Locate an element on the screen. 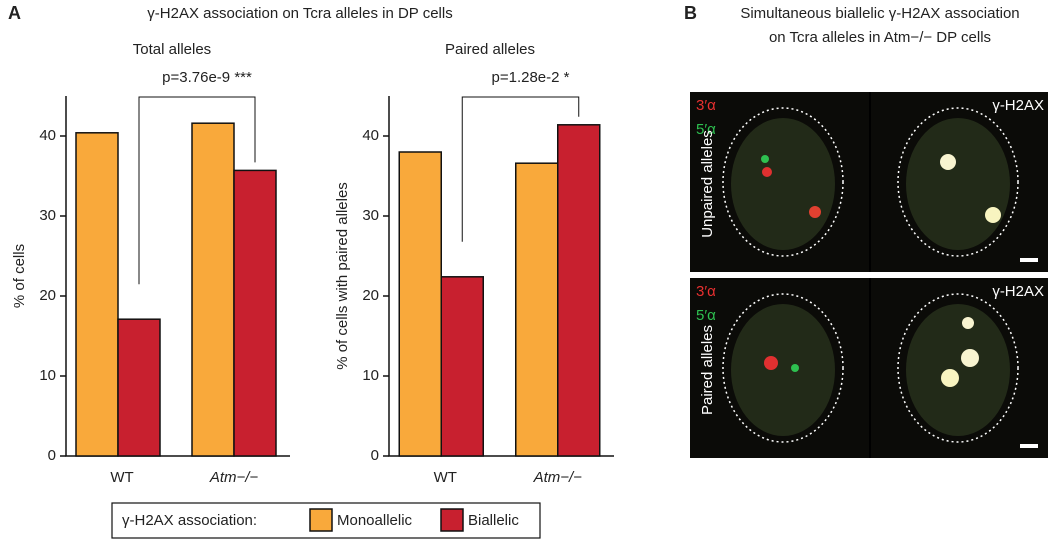 Image resolution: width=1050 pixels, height=541 pixels. legend-label: Monoallelic is located at coordinates (375, 520).